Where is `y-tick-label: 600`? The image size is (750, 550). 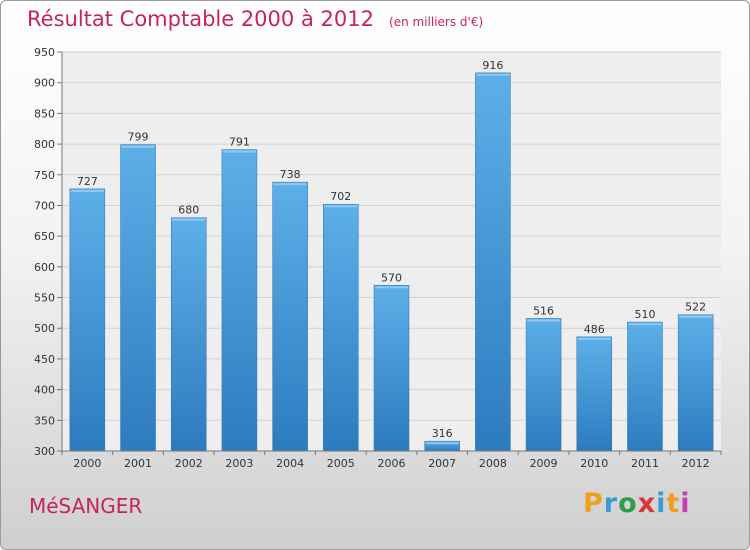 y-tick-label: 600 is located at coordinates (44, 267).